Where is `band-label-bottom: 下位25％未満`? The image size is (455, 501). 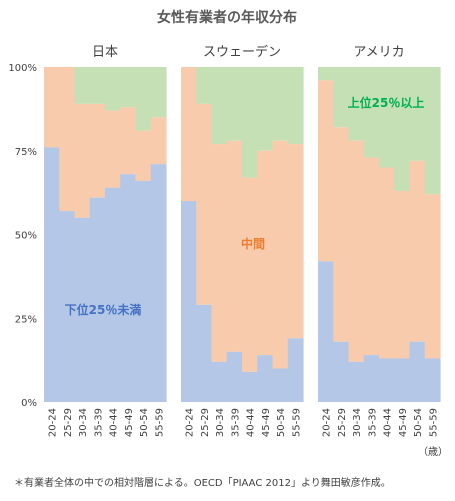 band-label-bottom: 下位25％未満 is located at coordinates (103, 309).